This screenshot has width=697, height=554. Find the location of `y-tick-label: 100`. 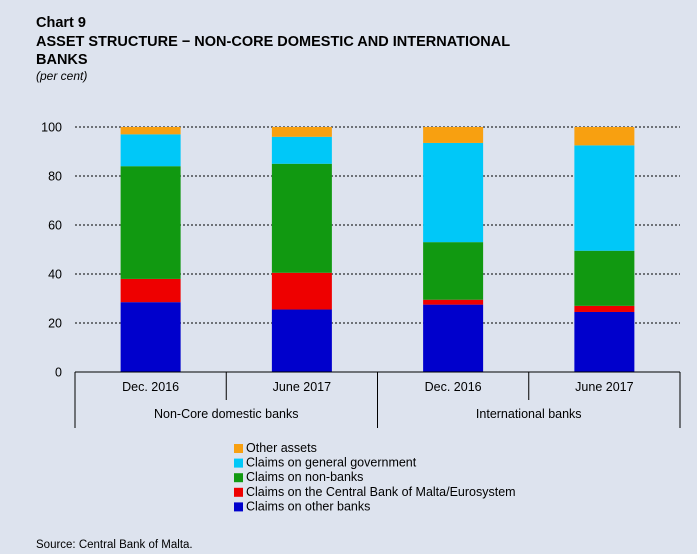

y-tick-label: 100 is located at coordinates (51, 128).